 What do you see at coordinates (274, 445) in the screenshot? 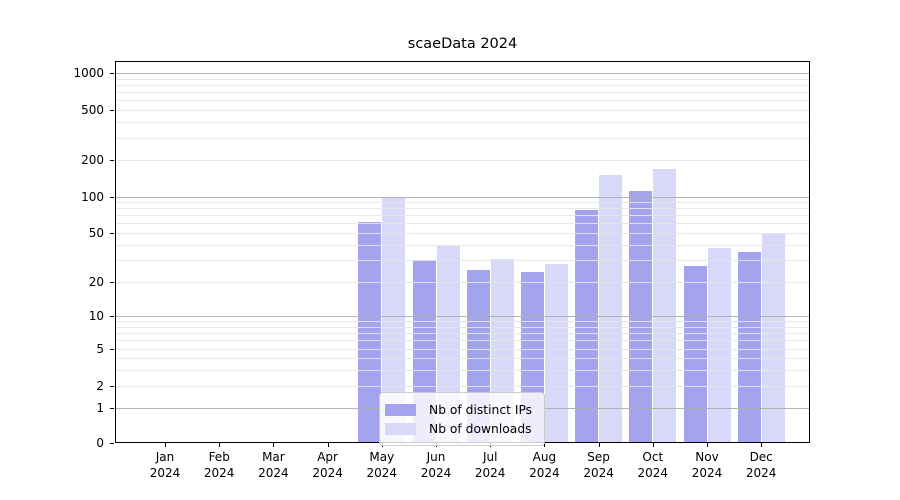
I see `x-tick-mark-Mar-2024` at bounding box center [274, 445].